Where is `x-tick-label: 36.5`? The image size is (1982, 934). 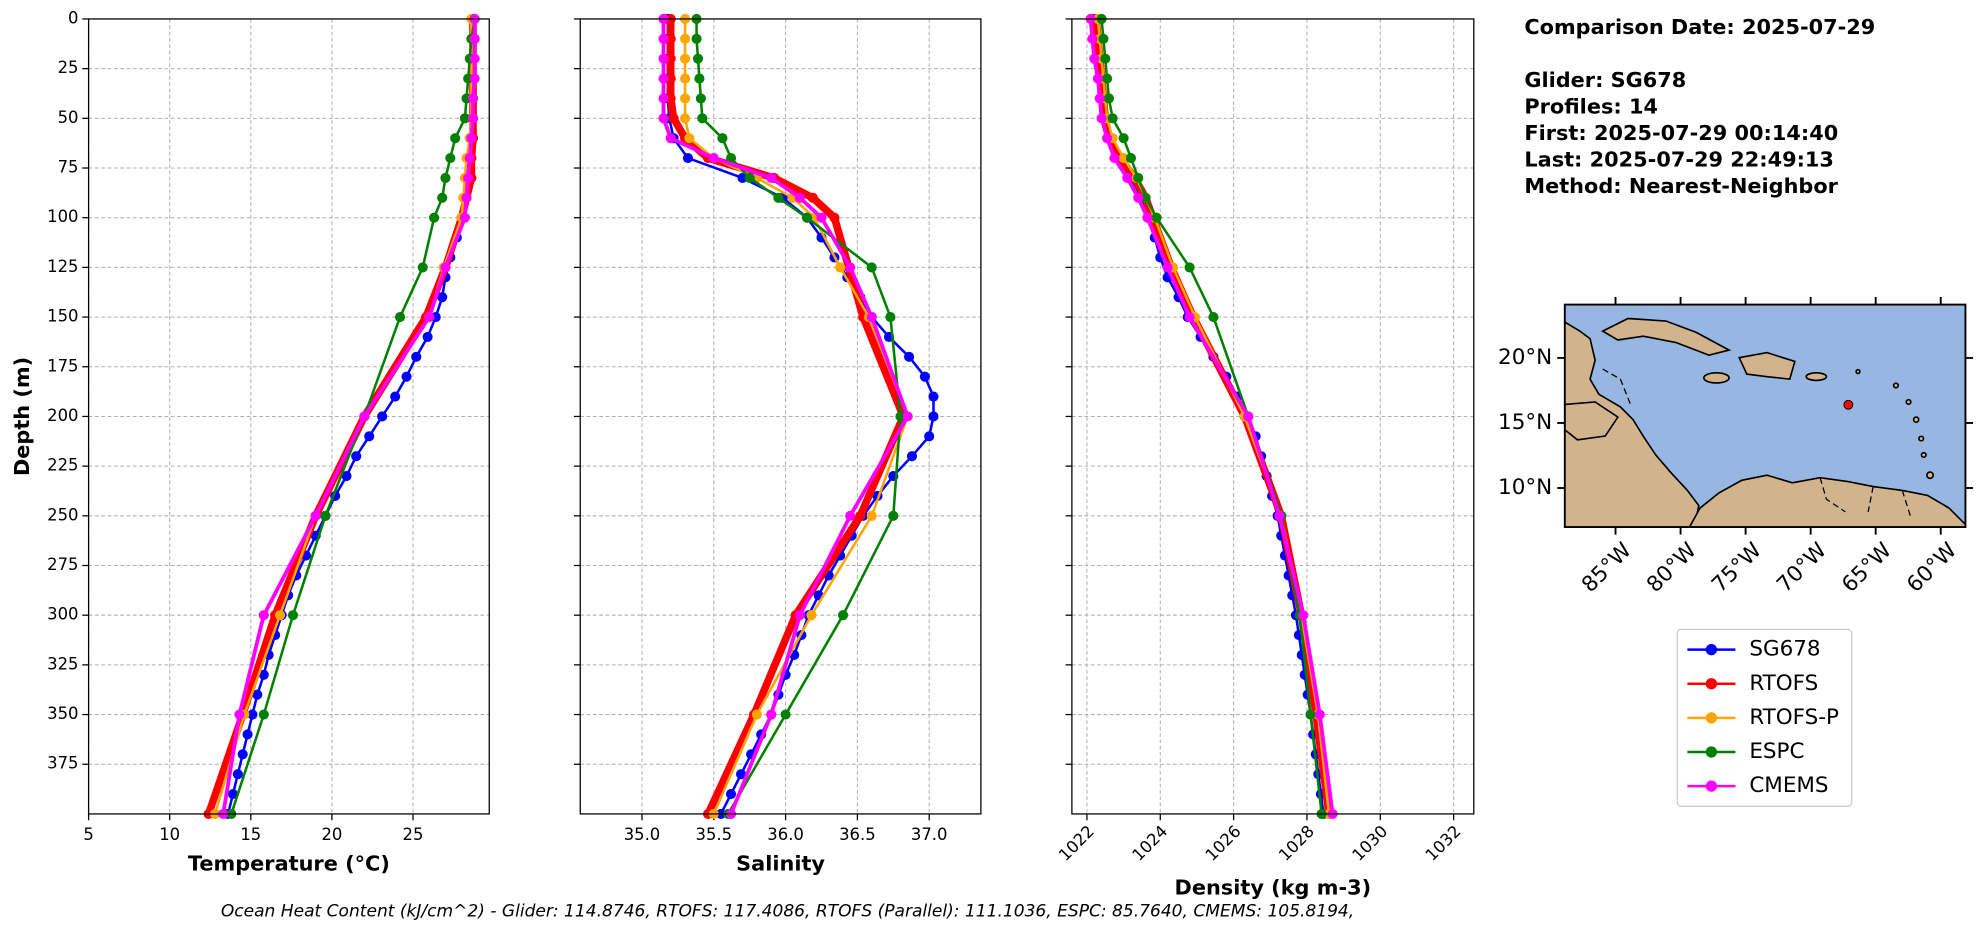
x-tick-label: 36.5 is located at coordinates (857, 834).